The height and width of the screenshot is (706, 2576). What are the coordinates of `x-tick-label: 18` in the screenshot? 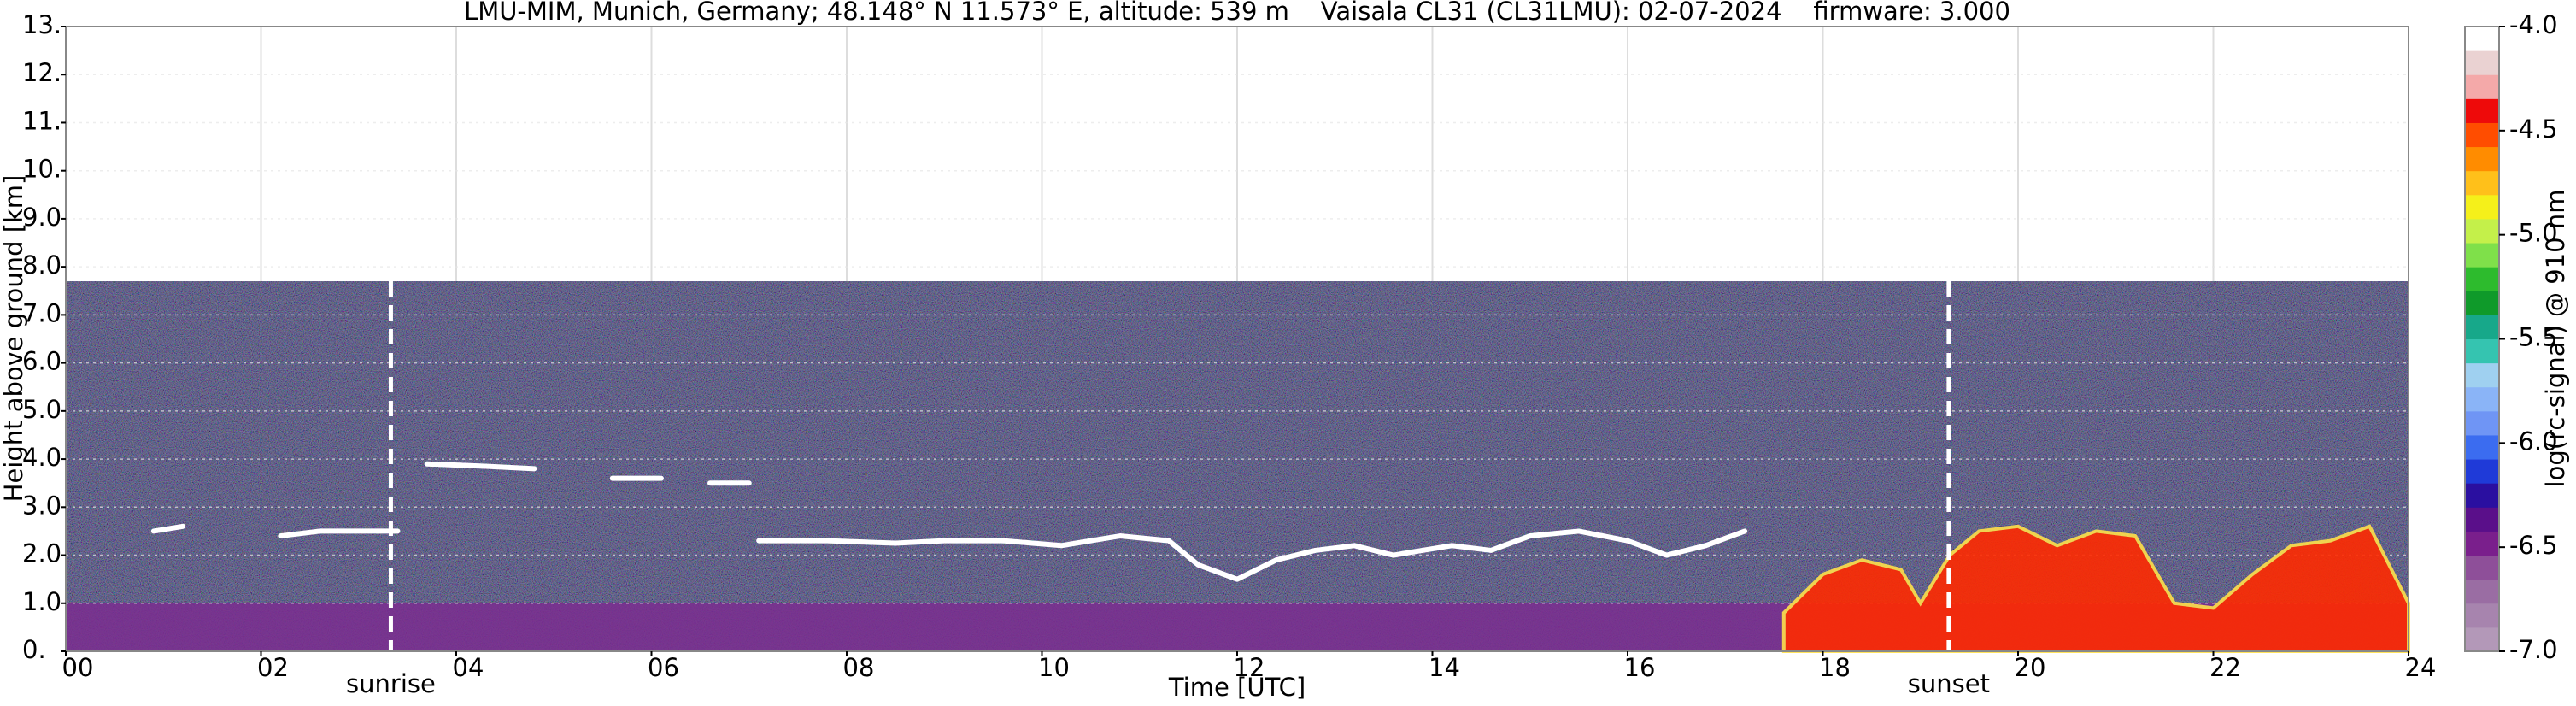 It's located at (1835, 667).